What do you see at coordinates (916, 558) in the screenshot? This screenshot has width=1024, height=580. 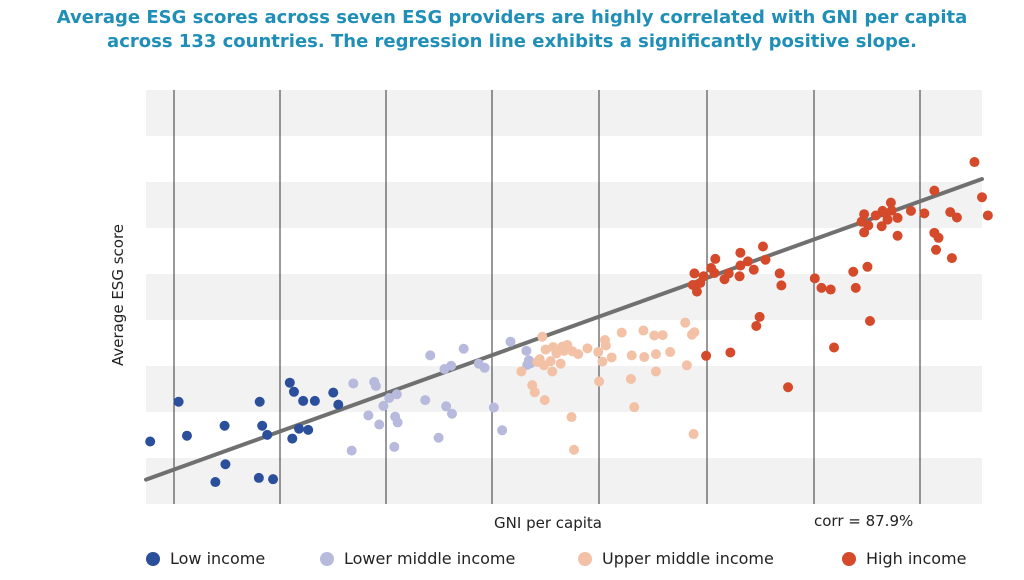 I see `legend-label: High income` at bounding box center [916, 558].